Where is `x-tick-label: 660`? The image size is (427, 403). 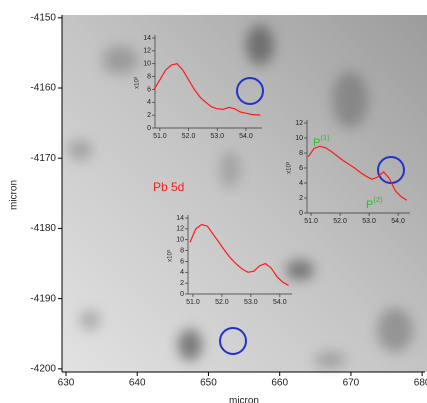 x-tick-label: 660 is located at coordinates (279, 383).